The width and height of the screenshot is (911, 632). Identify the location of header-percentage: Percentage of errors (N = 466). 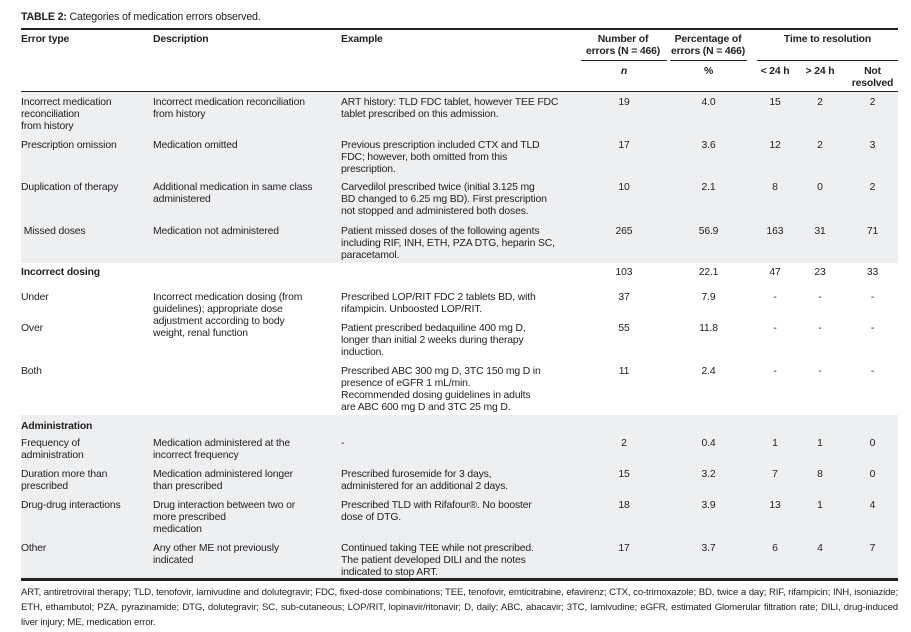
(708, 45).